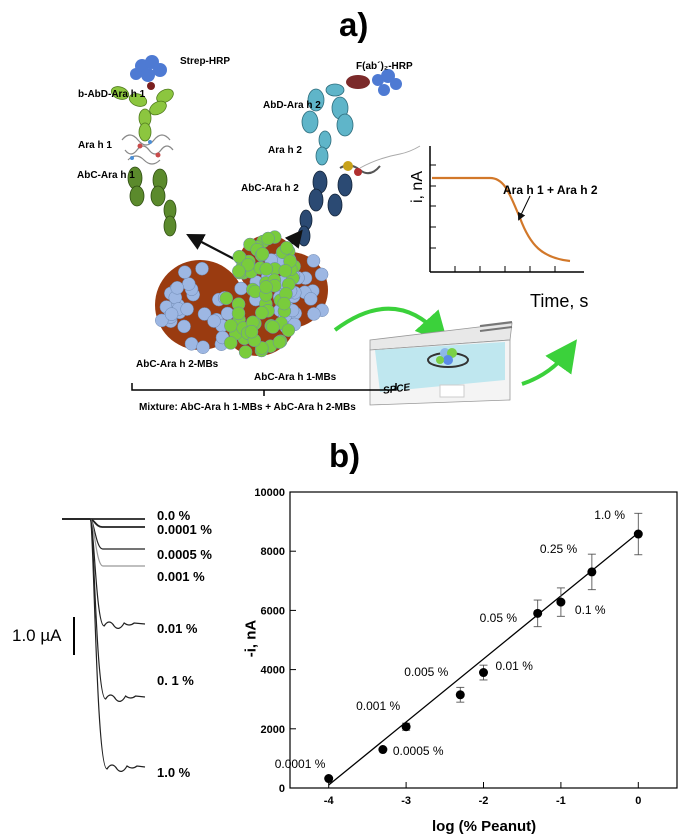 This screenshot has height=838, width=678. What do you see at coordinates (558, 548) in the screenshot?
I see `point-label: 0.25 %` at bounding box center [558, 548].